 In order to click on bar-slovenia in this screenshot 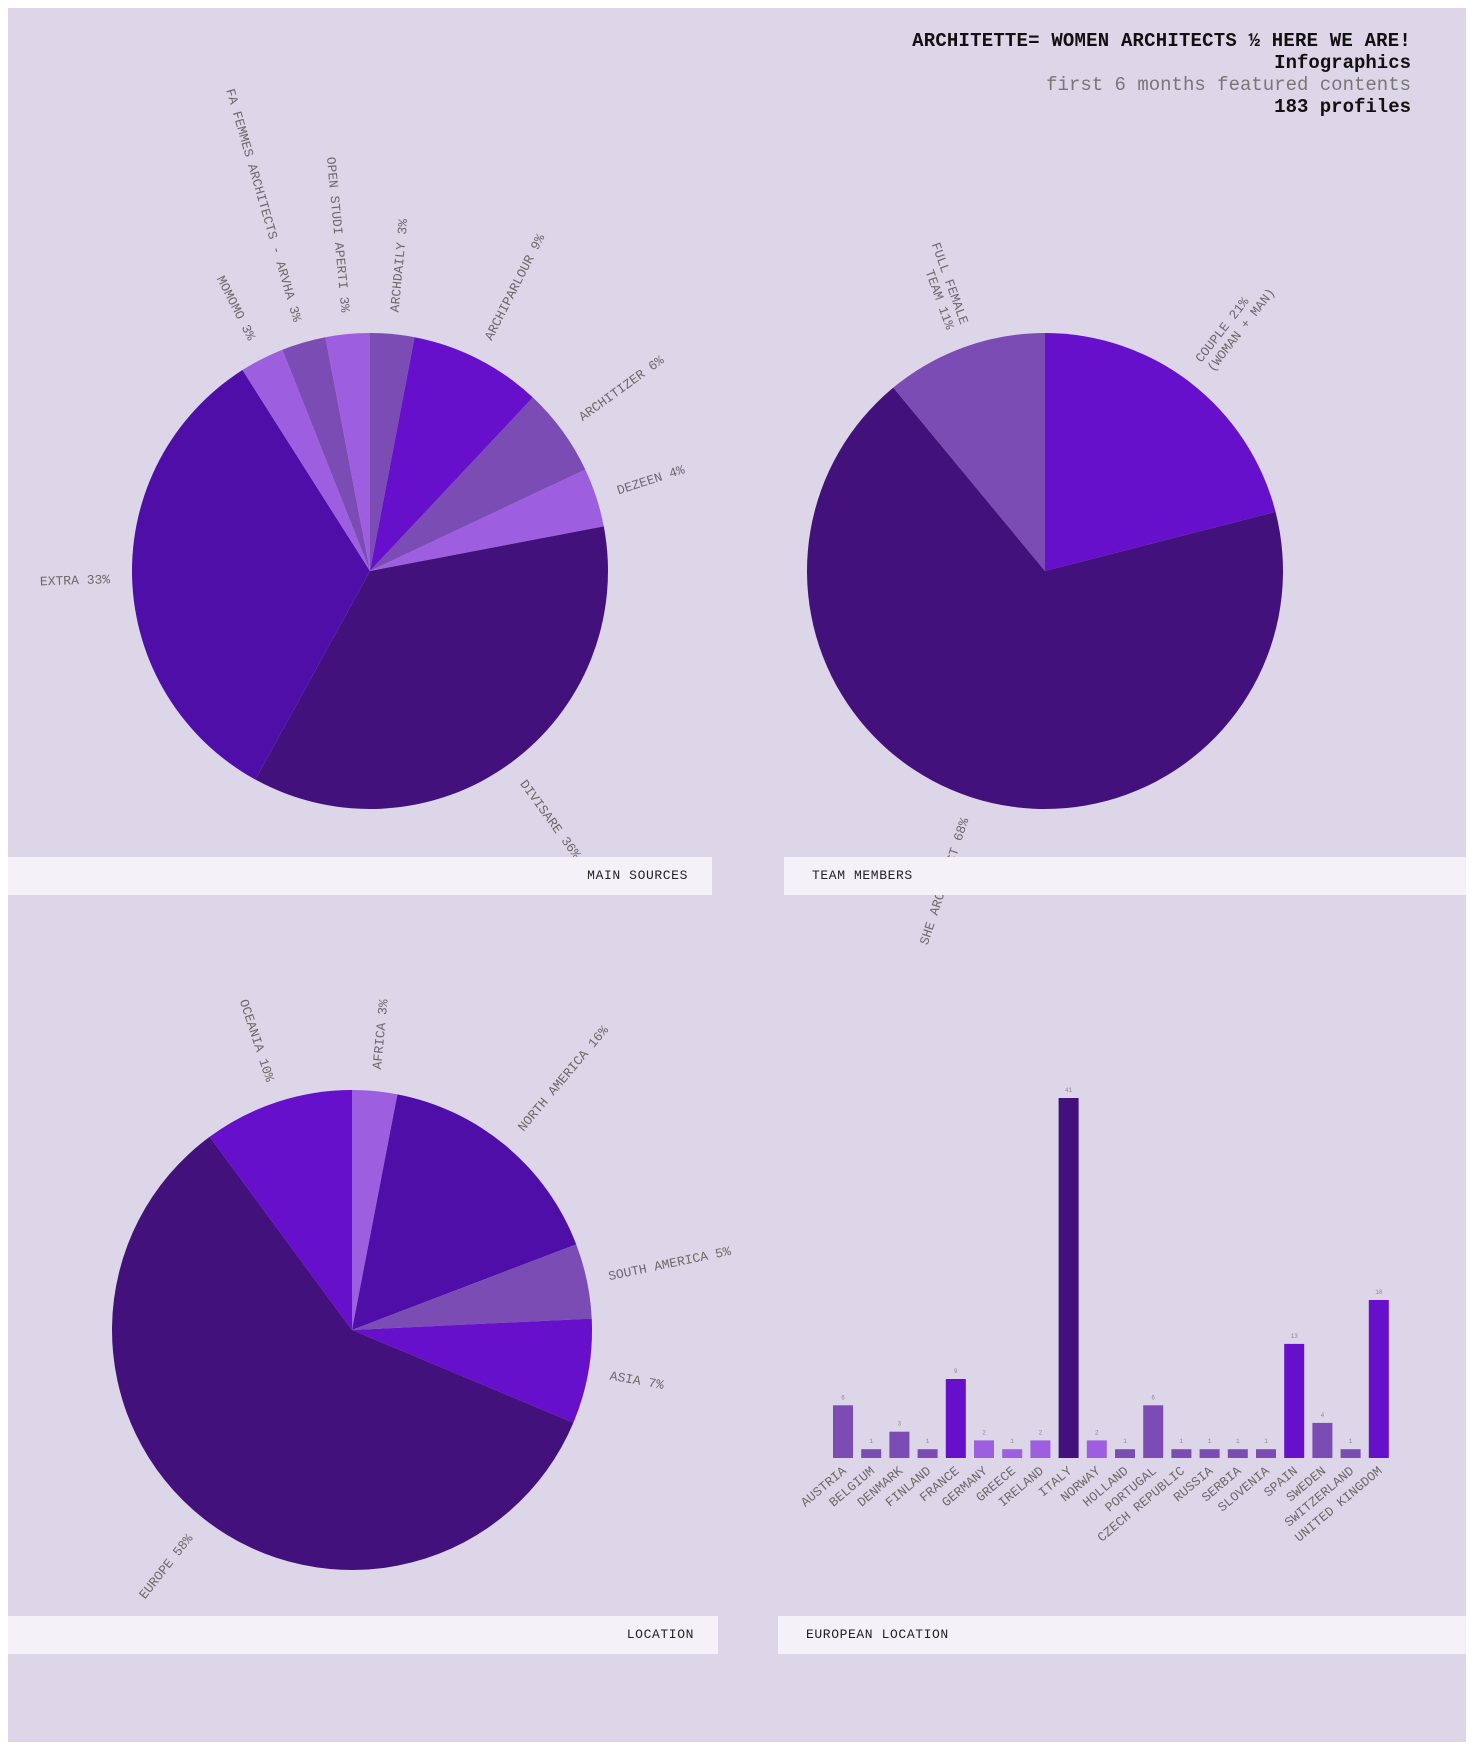, I will do `click(1266, 1453)`.